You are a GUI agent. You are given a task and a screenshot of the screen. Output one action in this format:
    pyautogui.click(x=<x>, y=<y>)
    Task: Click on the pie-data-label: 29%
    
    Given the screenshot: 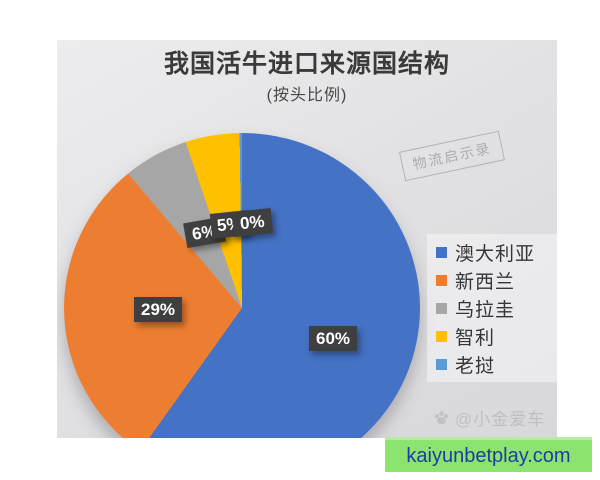 What is the action you would take?
    pyautogui.click(x=158, y=309)
    